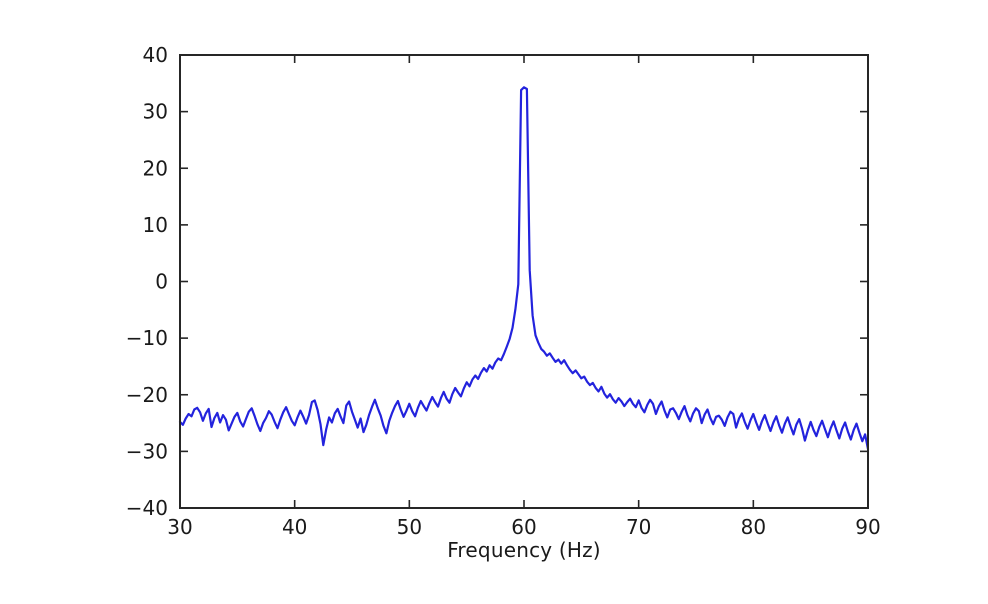 The image size is (988, 604). What do you see at coordinates (147, 508) in the screenshot?
I see `y-tick-label: −40` at bounding box center [147, 508].